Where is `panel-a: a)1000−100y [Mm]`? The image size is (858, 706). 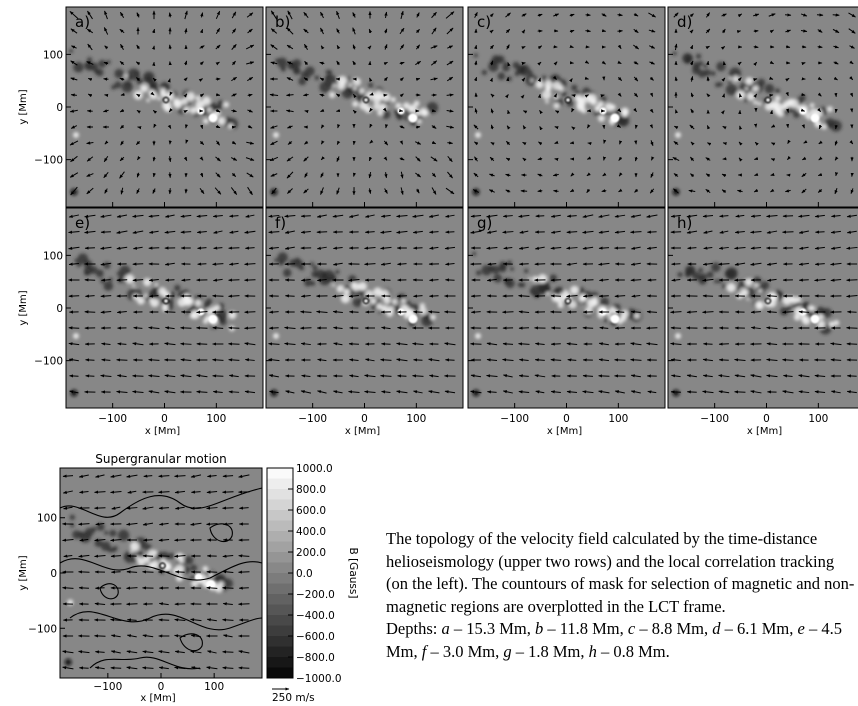
panel-a: a)1000−100y [Mm] is located at coordinates (140, 107).